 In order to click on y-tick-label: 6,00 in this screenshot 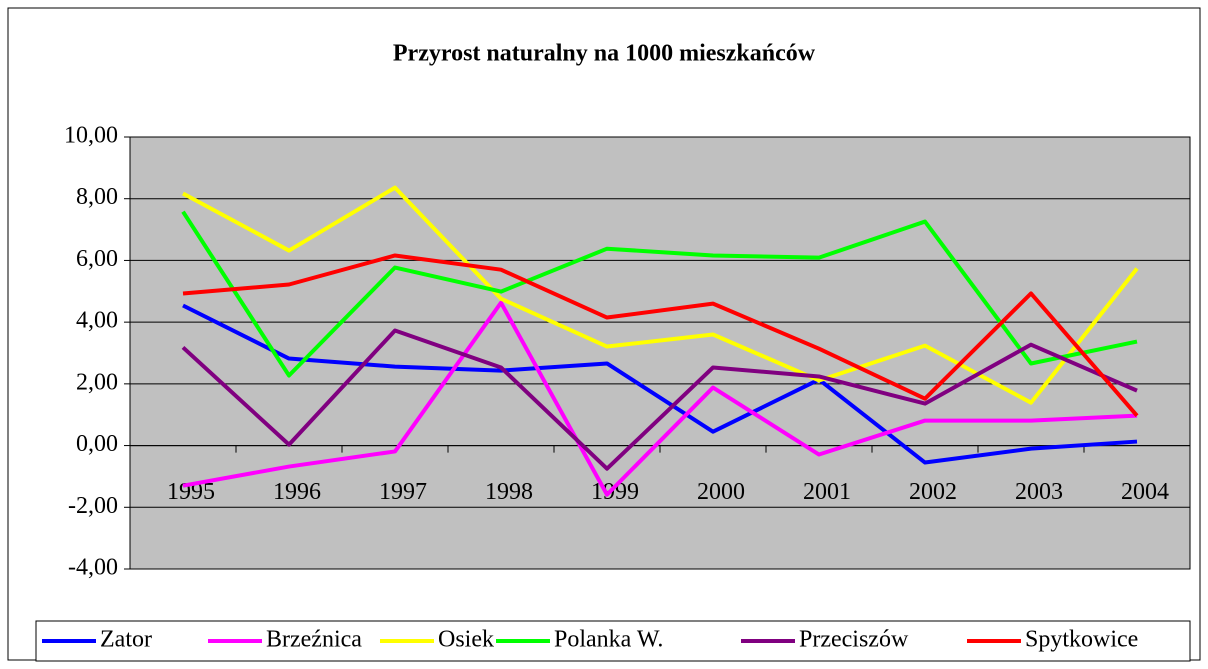, I will do `click(97, 259)`.